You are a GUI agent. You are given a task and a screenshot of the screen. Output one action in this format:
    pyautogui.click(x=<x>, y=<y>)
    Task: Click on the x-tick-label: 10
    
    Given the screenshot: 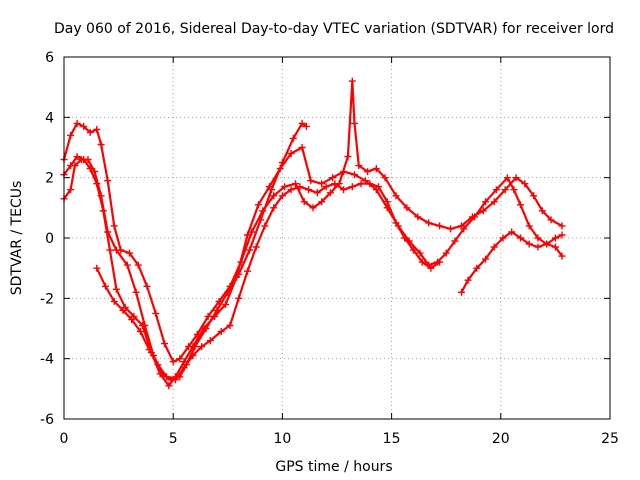 What is the action you would take?
    pyautogui.click(x=282, y=439)
    